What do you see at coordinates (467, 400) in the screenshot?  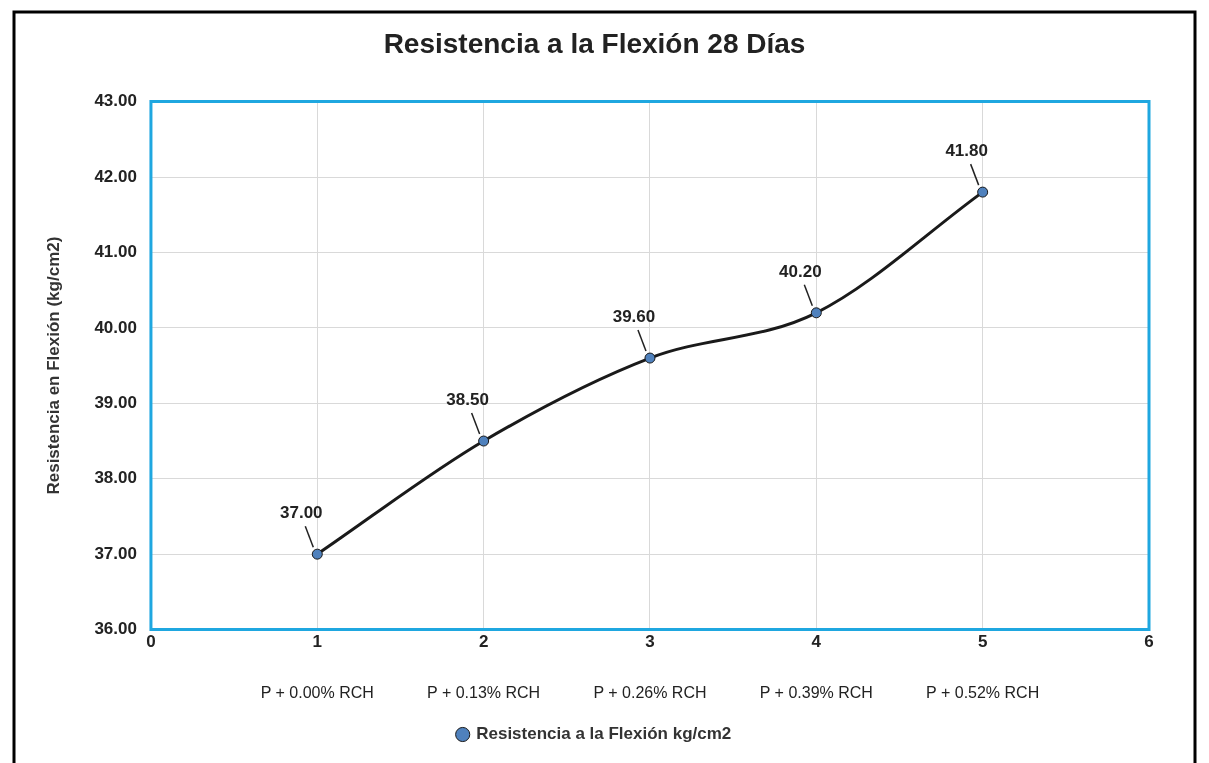 I see `data-label: 38.50` at bounding box center [467, 400].